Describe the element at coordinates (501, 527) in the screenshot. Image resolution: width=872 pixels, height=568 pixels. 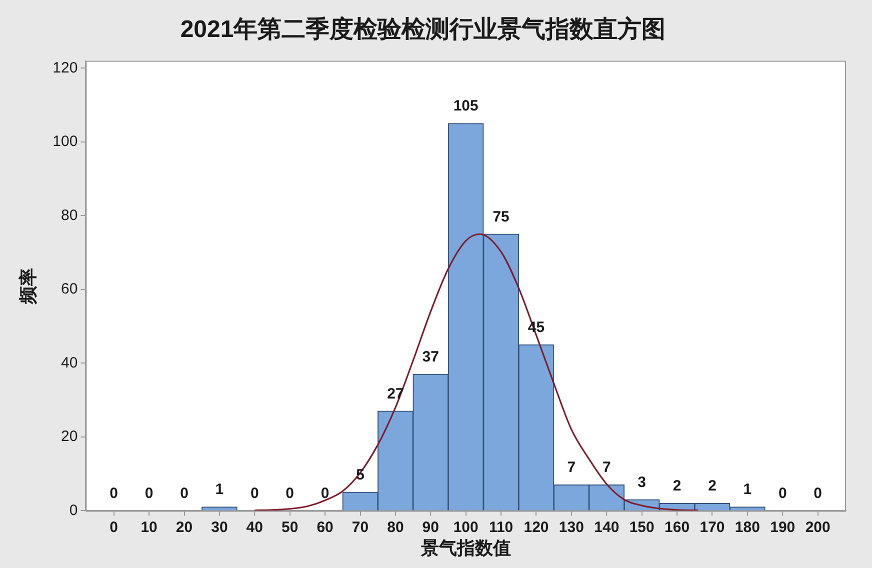
I see `x-tick-label: 110` at that location.